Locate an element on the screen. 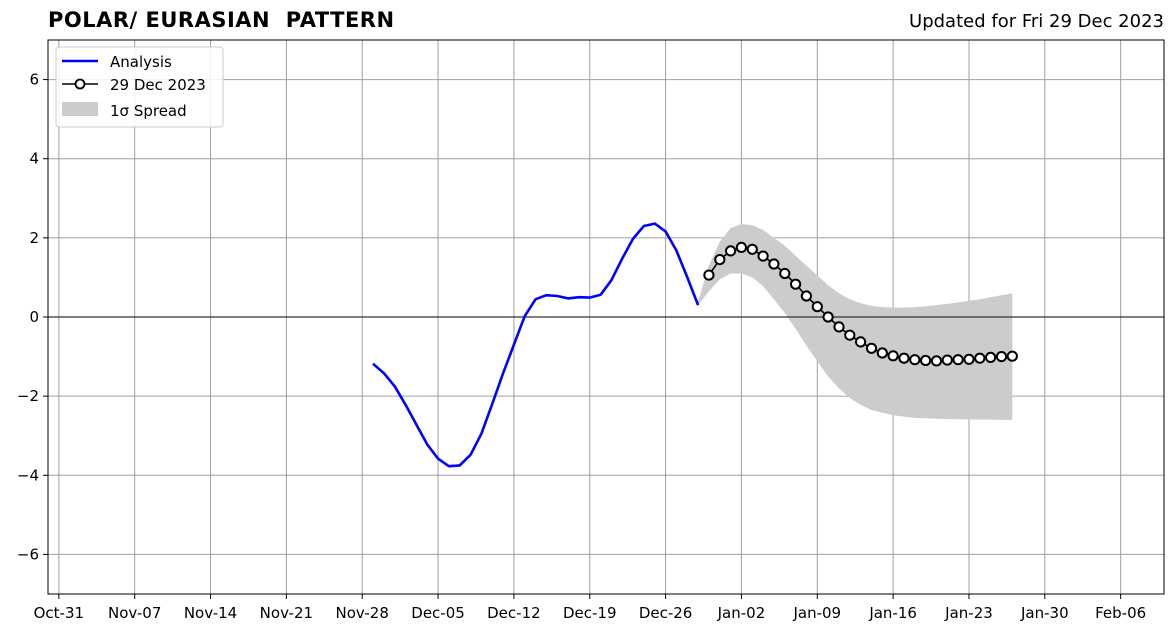 This screenshot has width=1176, height=633. spread-layer is located at coordinates (855, 322).